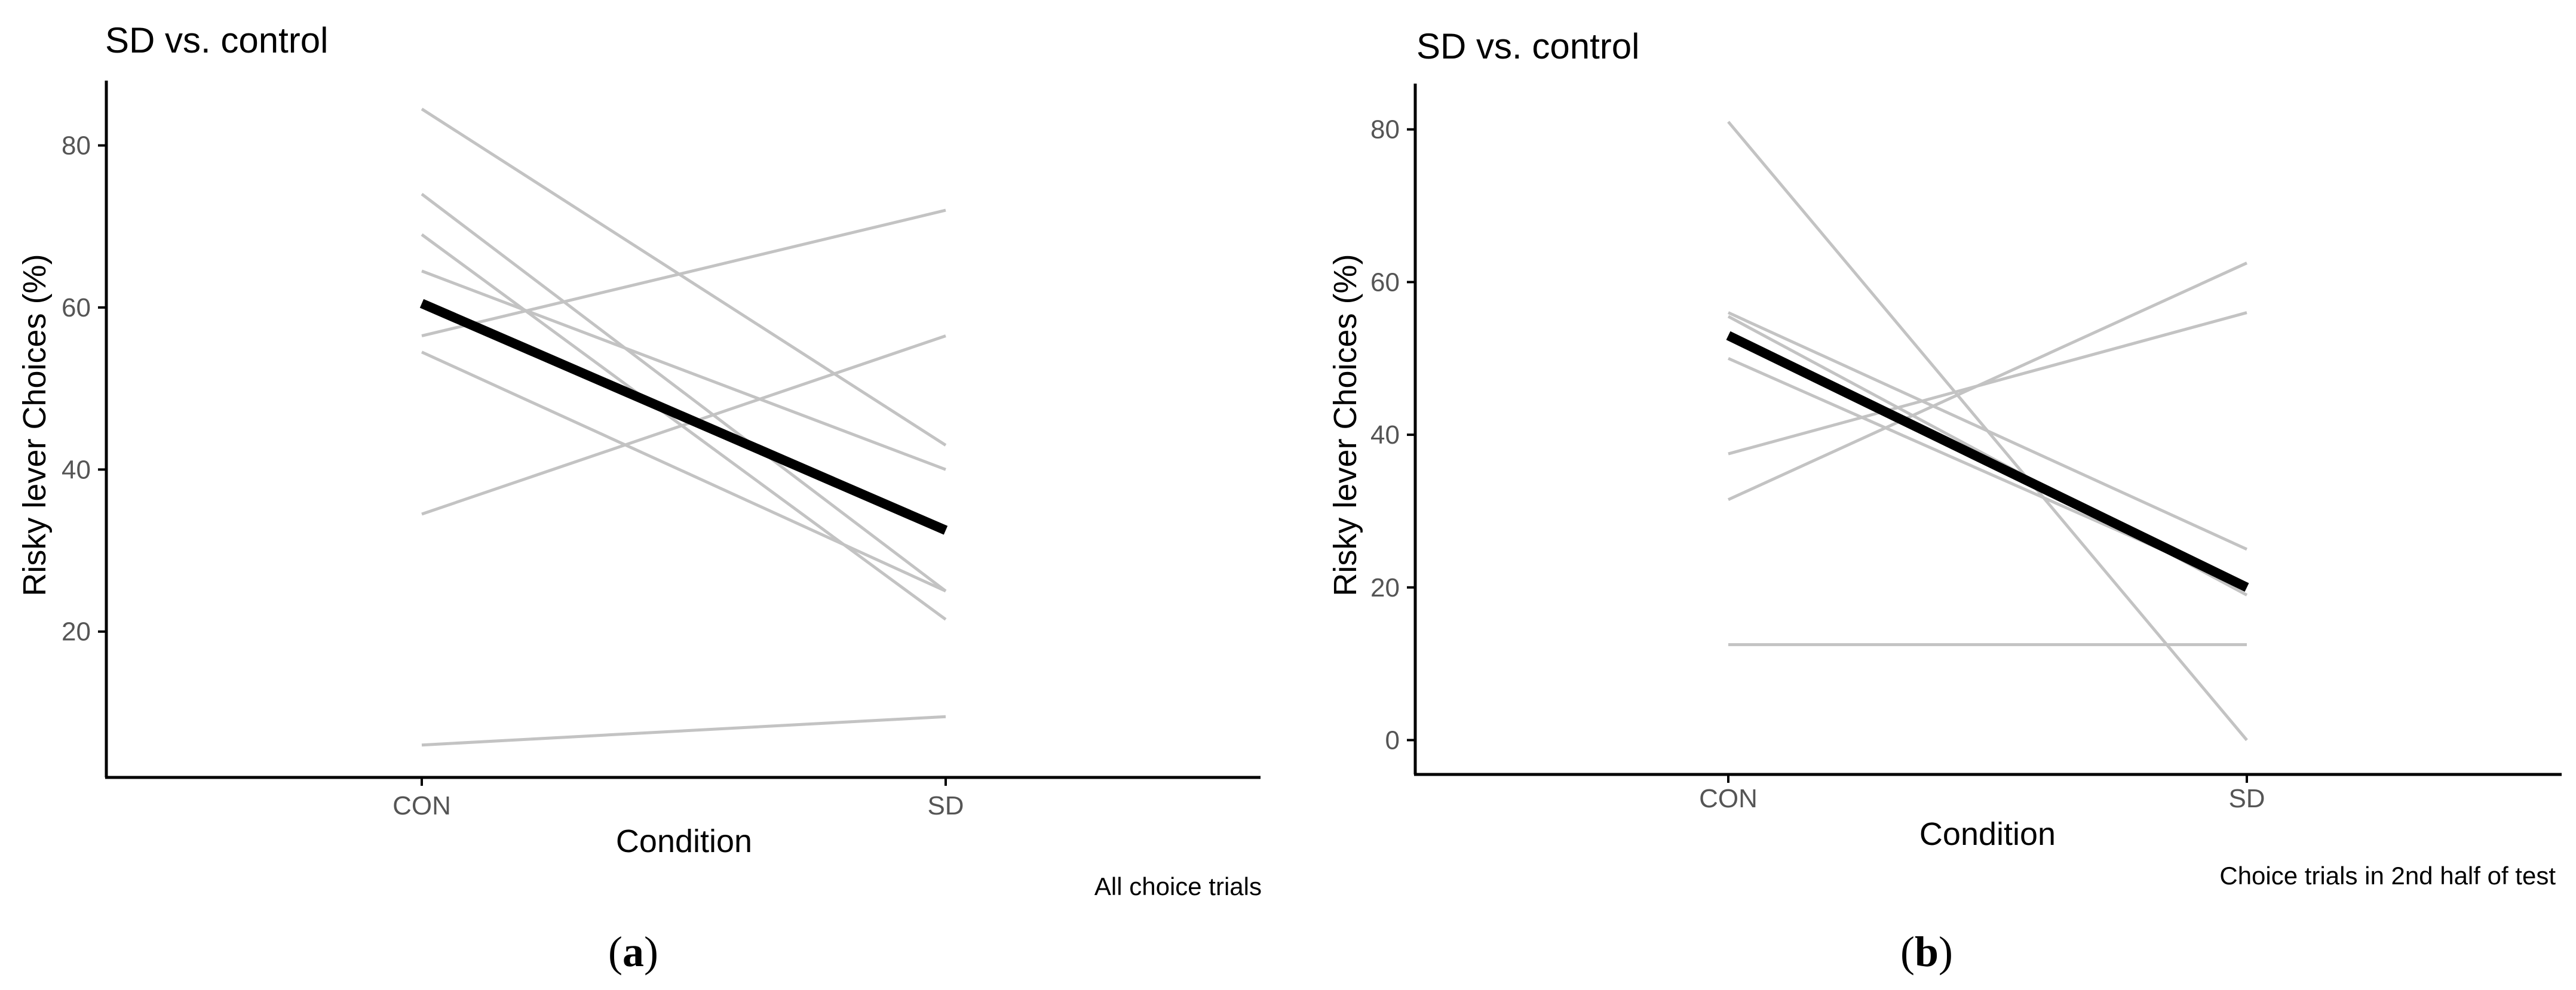 The width and height of the screenshot is (2576, 990). I want to click on panel-b-title: SD vs. control, so click(1527, 46).